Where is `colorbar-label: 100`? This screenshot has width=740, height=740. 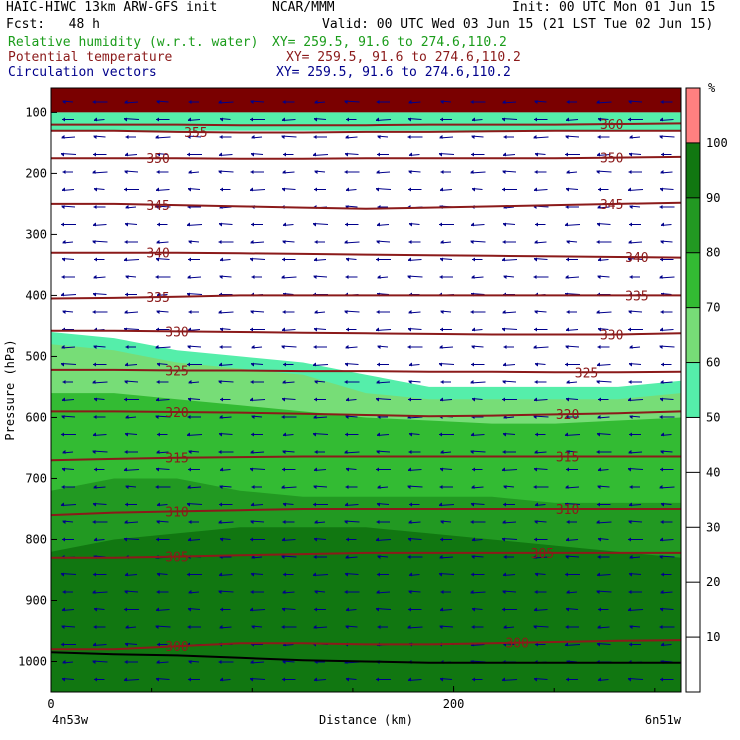 colorbar-label: 100 is located at coordinates (717, 143).